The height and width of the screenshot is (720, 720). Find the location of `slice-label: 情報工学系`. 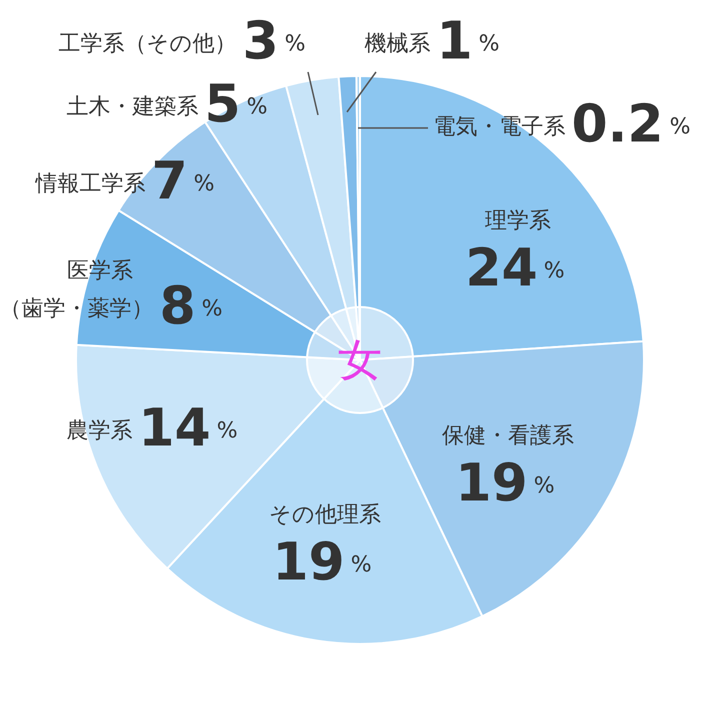

slice-label: 情報工学系 is located at coordinates (90, 184).